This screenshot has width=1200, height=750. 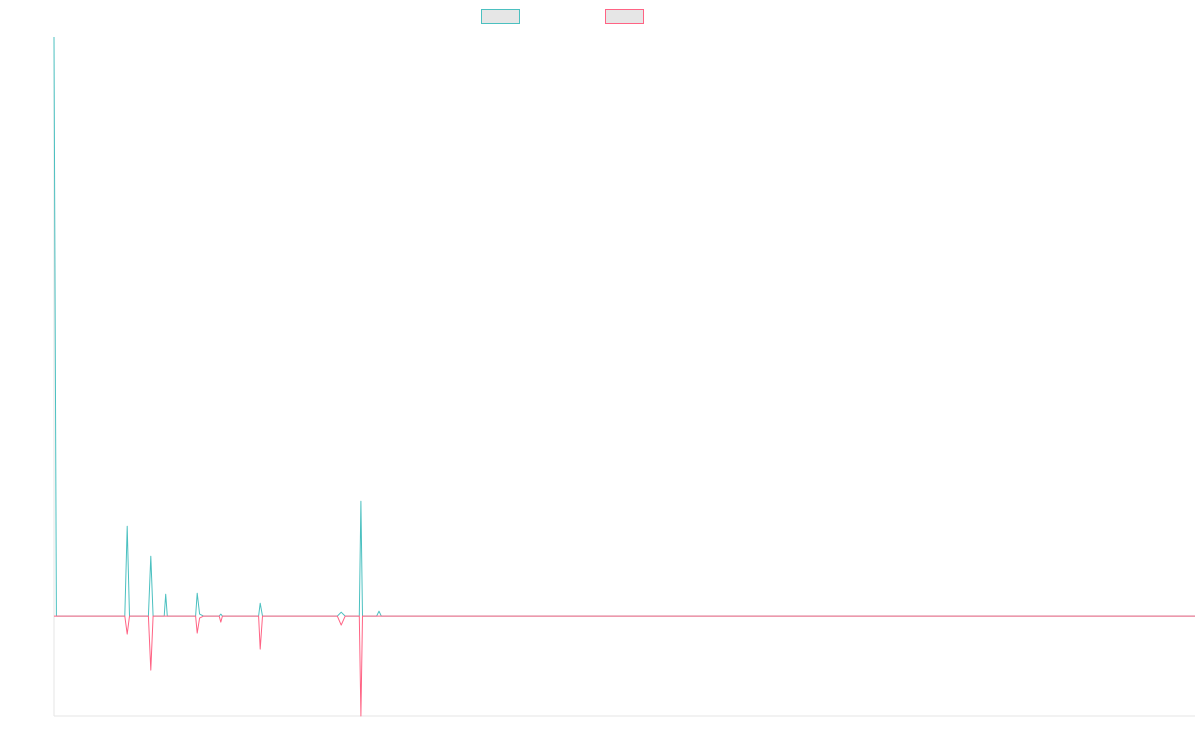 What do you see at coordinates (624, 666) in the screenshot?
I see `series-line-b` at bounding box center [624, 666].